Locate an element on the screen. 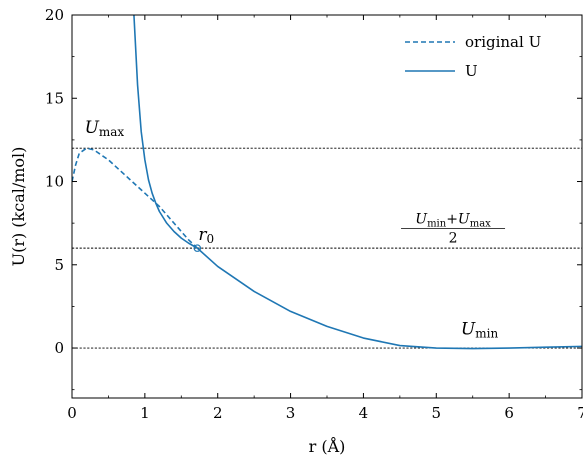  fraction-numerator: Umin+Umax is located at coordinates (453, 220).